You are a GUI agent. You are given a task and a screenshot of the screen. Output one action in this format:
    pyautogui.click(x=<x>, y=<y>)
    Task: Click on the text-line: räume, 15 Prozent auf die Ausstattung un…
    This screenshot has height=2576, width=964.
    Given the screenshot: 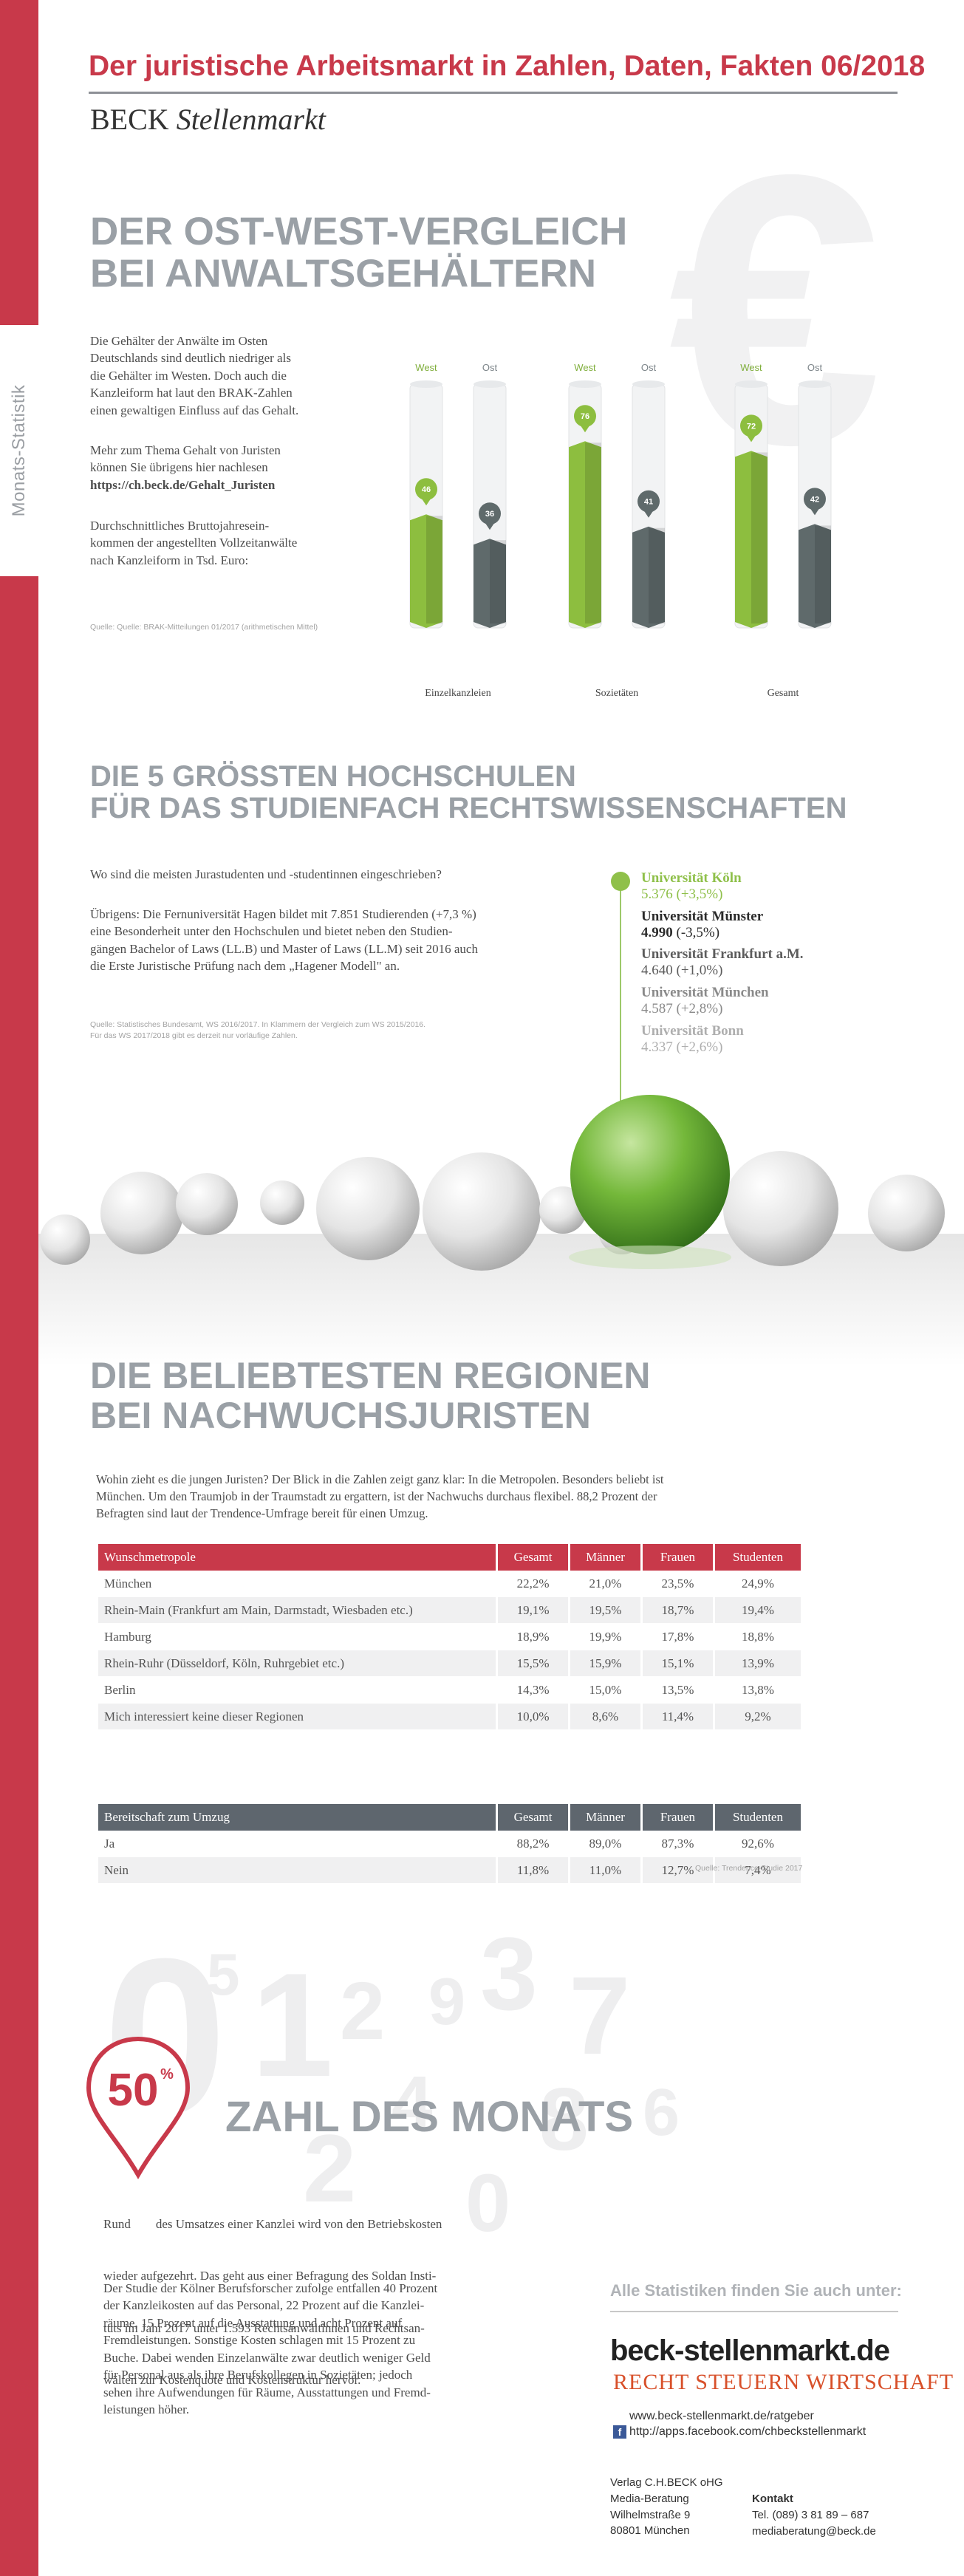 What is the action you would take?
    pyautogui.click(x=253, y=2323)
    